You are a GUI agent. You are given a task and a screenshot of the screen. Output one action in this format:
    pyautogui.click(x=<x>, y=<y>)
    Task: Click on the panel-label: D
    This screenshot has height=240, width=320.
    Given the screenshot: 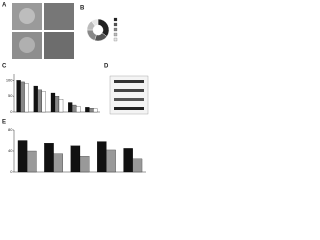 What is the action you would take?
    pyautogui.click(x=106, y=67)
    